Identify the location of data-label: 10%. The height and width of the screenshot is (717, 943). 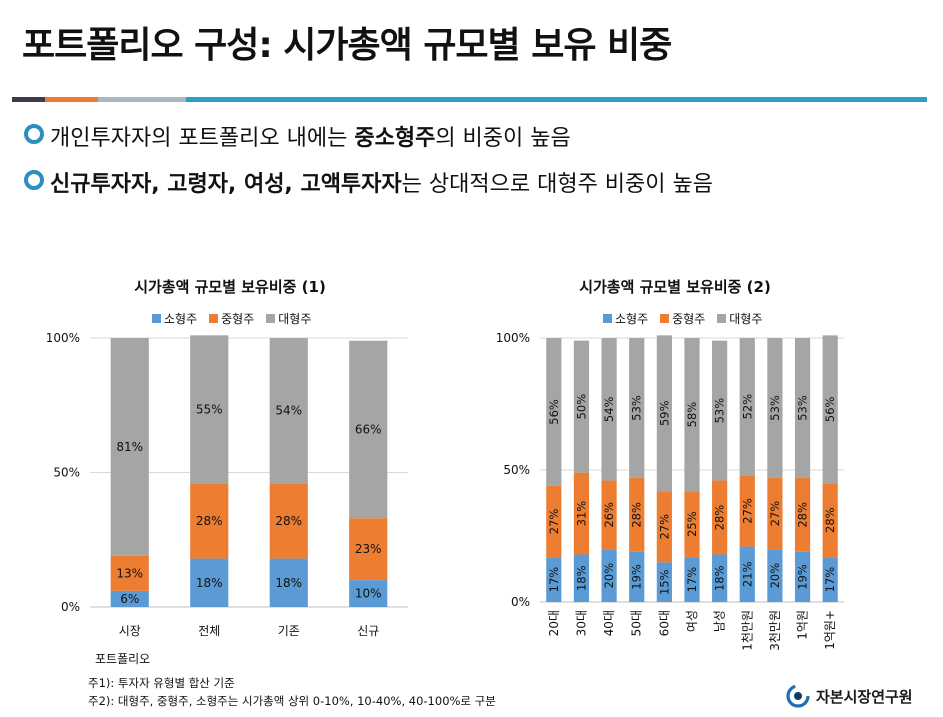
(368, 594).